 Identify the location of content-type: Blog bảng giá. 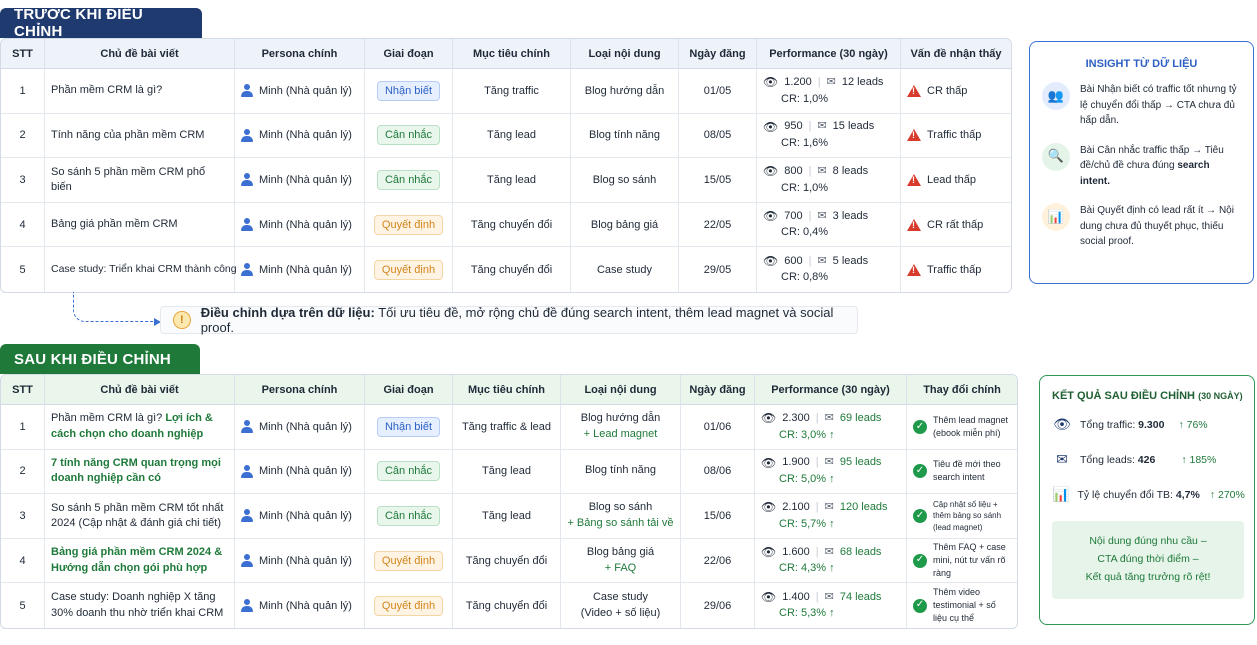
(625, 225).